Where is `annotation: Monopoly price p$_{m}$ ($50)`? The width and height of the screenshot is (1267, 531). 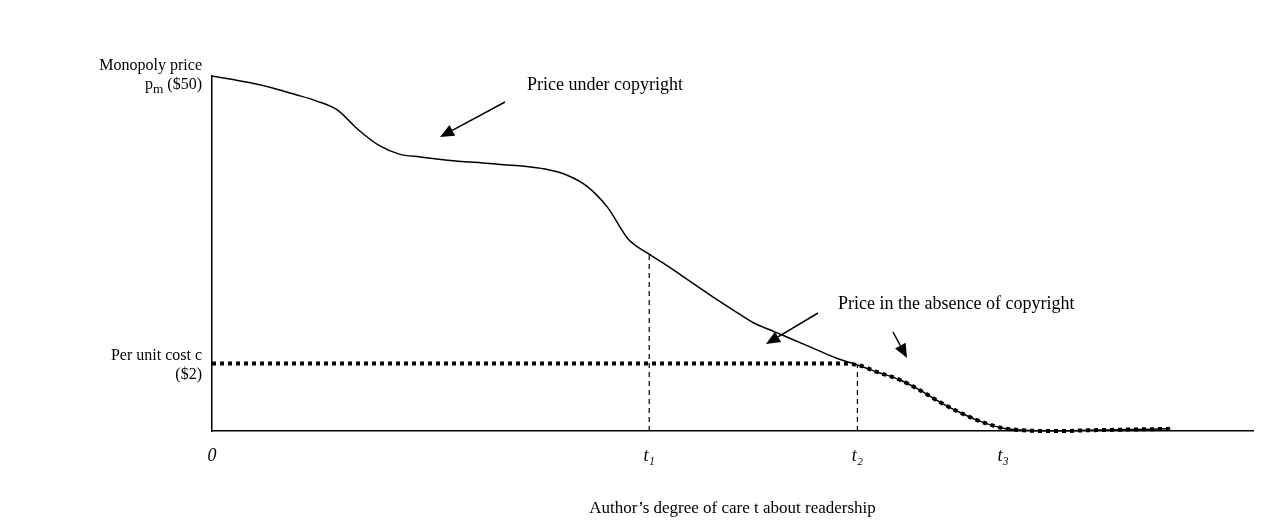 annotation: Monopoly price p$_{m}$ ($50) is located at coordinates (150, 76).